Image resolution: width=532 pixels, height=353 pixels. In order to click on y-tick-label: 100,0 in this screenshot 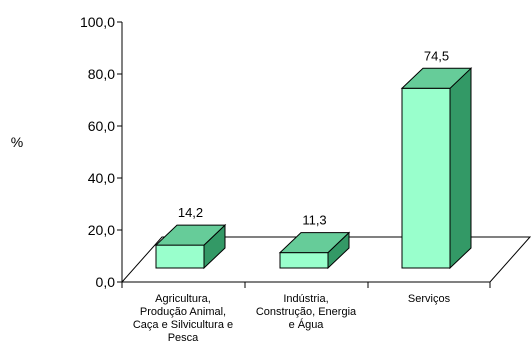, I will do `click(97, 22)`.